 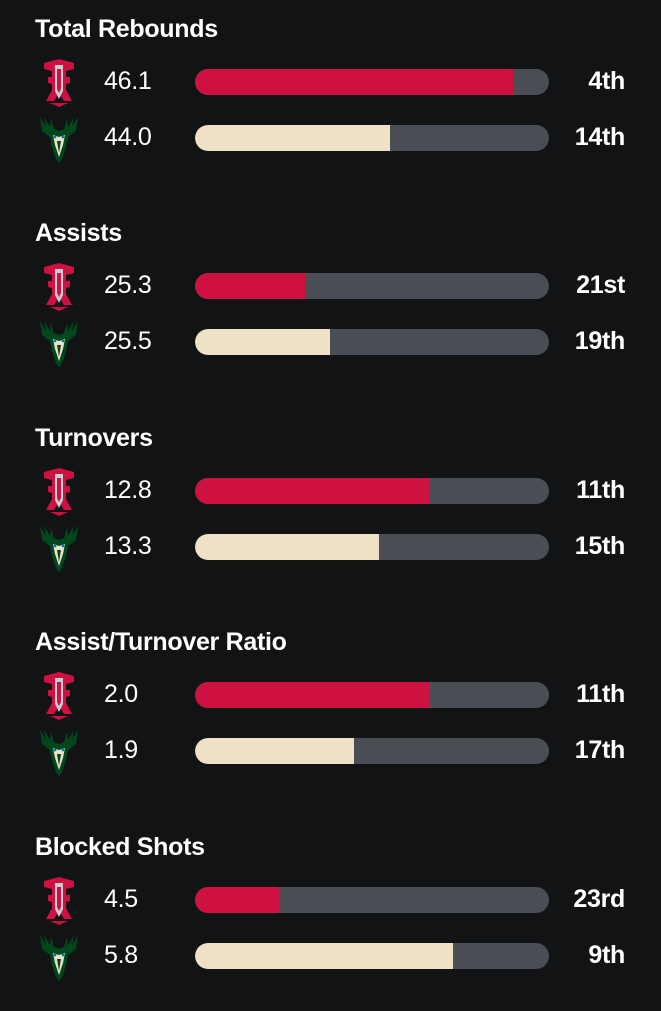 What do you see at coordinates (606, 955) in the screenshot?
I see `league-rank: 9th` at bounding box center [606, 955].